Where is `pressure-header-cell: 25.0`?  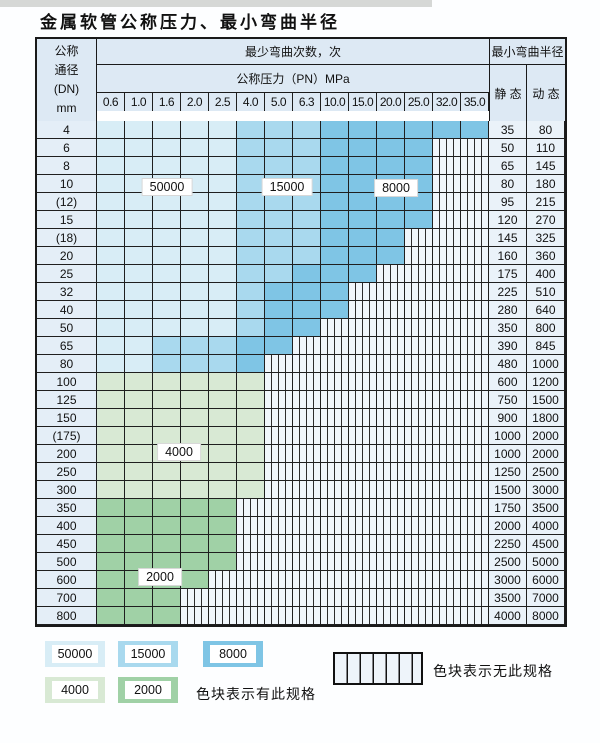 pressure-header-cell: 25.0 is located at coordinates (419, 102).